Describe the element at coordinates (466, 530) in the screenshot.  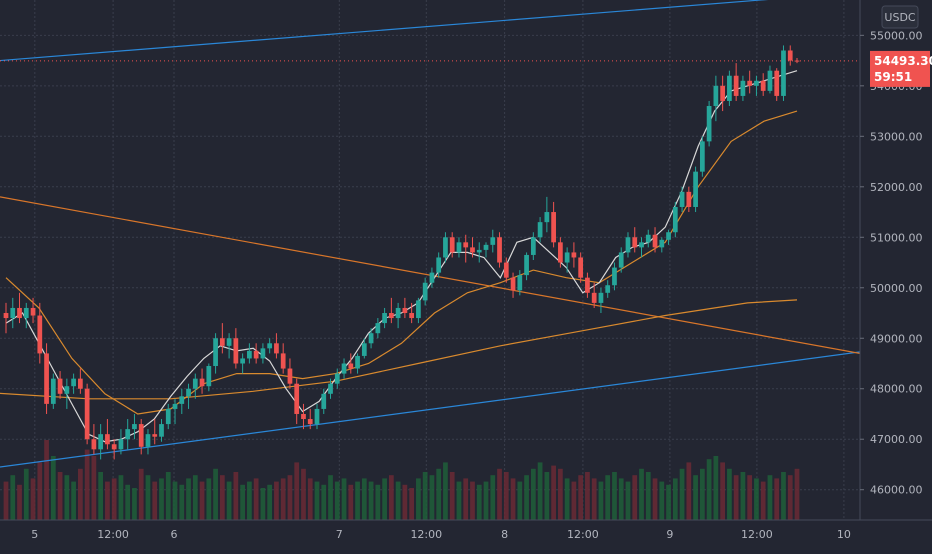
I see `time-axis: 5 12:00 6 7 12:00 8 12:00 9 12:00 10` at that location.